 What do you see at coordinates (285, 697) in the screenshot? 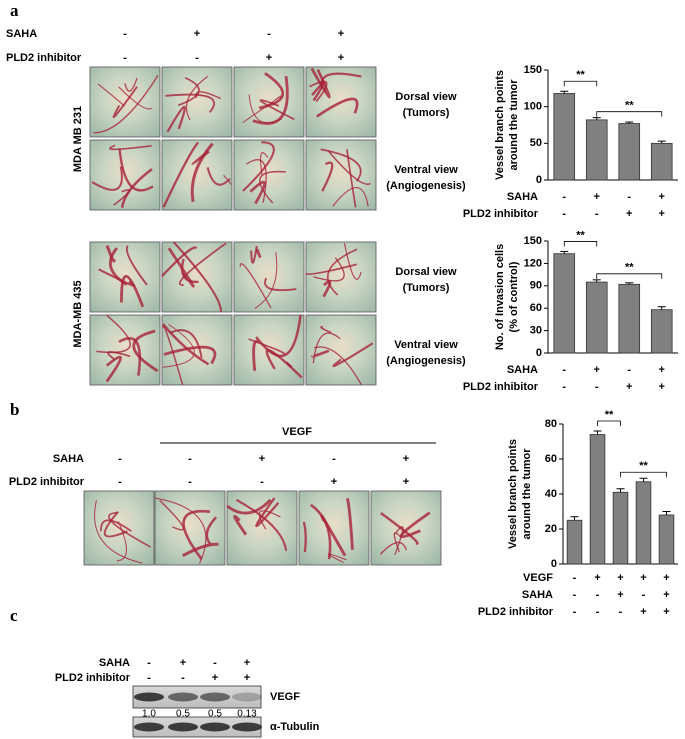
I see `blot-label: VEGF` at bounding box center [285, 697].